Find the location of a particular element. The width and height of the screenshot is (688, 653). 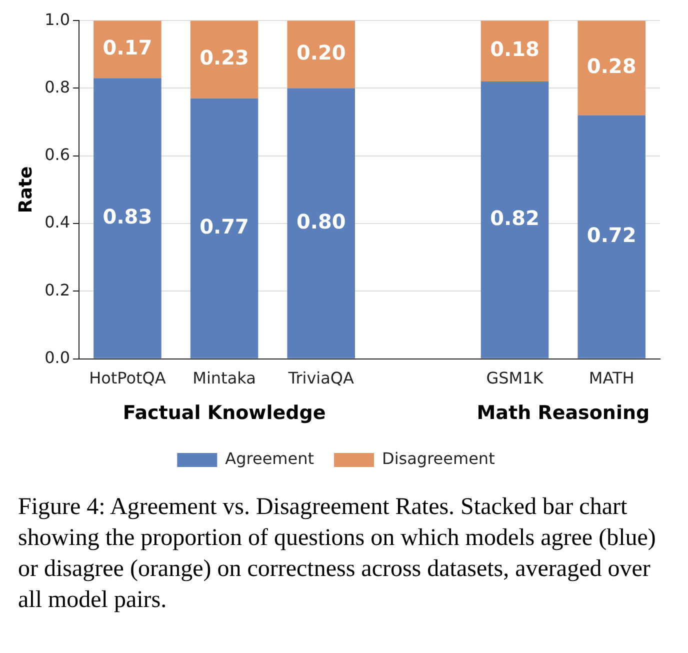

y-tick-label: 0.4 is located at coordinates (57, 222).